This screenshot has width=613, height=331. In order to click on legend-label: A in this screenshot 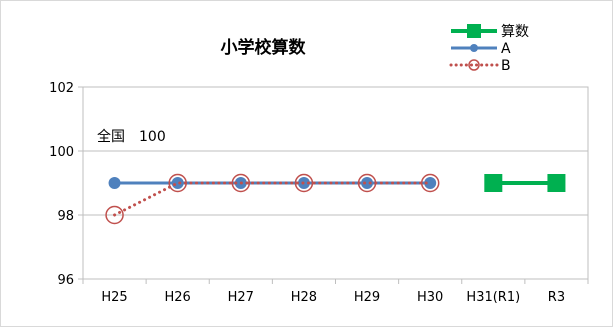, I will do `click(506, 49)`.